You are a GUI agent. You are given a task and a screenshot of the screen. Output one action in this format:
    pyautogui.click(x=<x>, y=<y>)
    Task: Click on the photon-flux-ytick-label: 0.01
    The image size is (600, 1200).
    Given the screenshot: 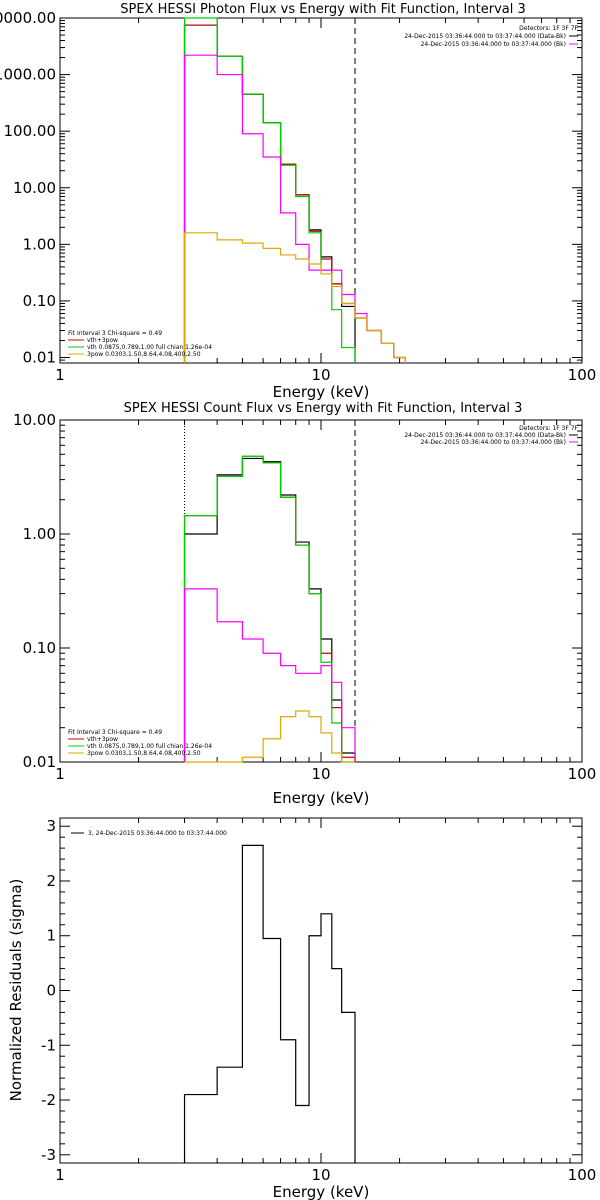 What is the action you would take?
    pyautogui.click(x=39, y=358)
    